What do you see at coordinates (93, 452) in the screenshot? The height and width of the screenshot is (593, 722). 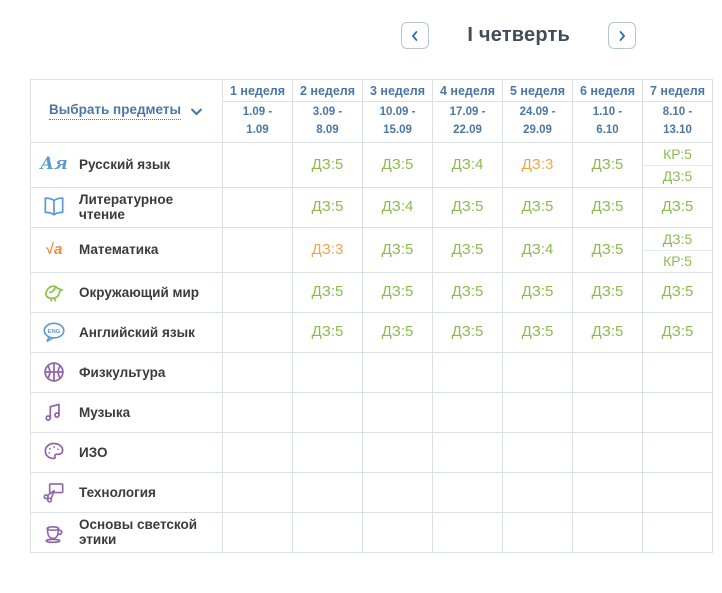 I see `subject-name: ИЗО` at bounding box center [93, 452].